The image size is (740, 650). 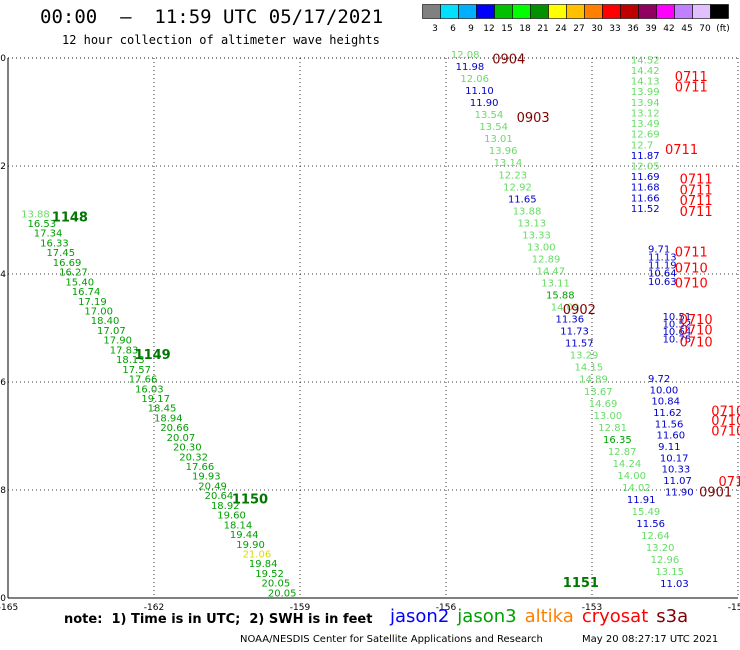 I want to click on y-tick-label: -54, so click(x=3, y=275).